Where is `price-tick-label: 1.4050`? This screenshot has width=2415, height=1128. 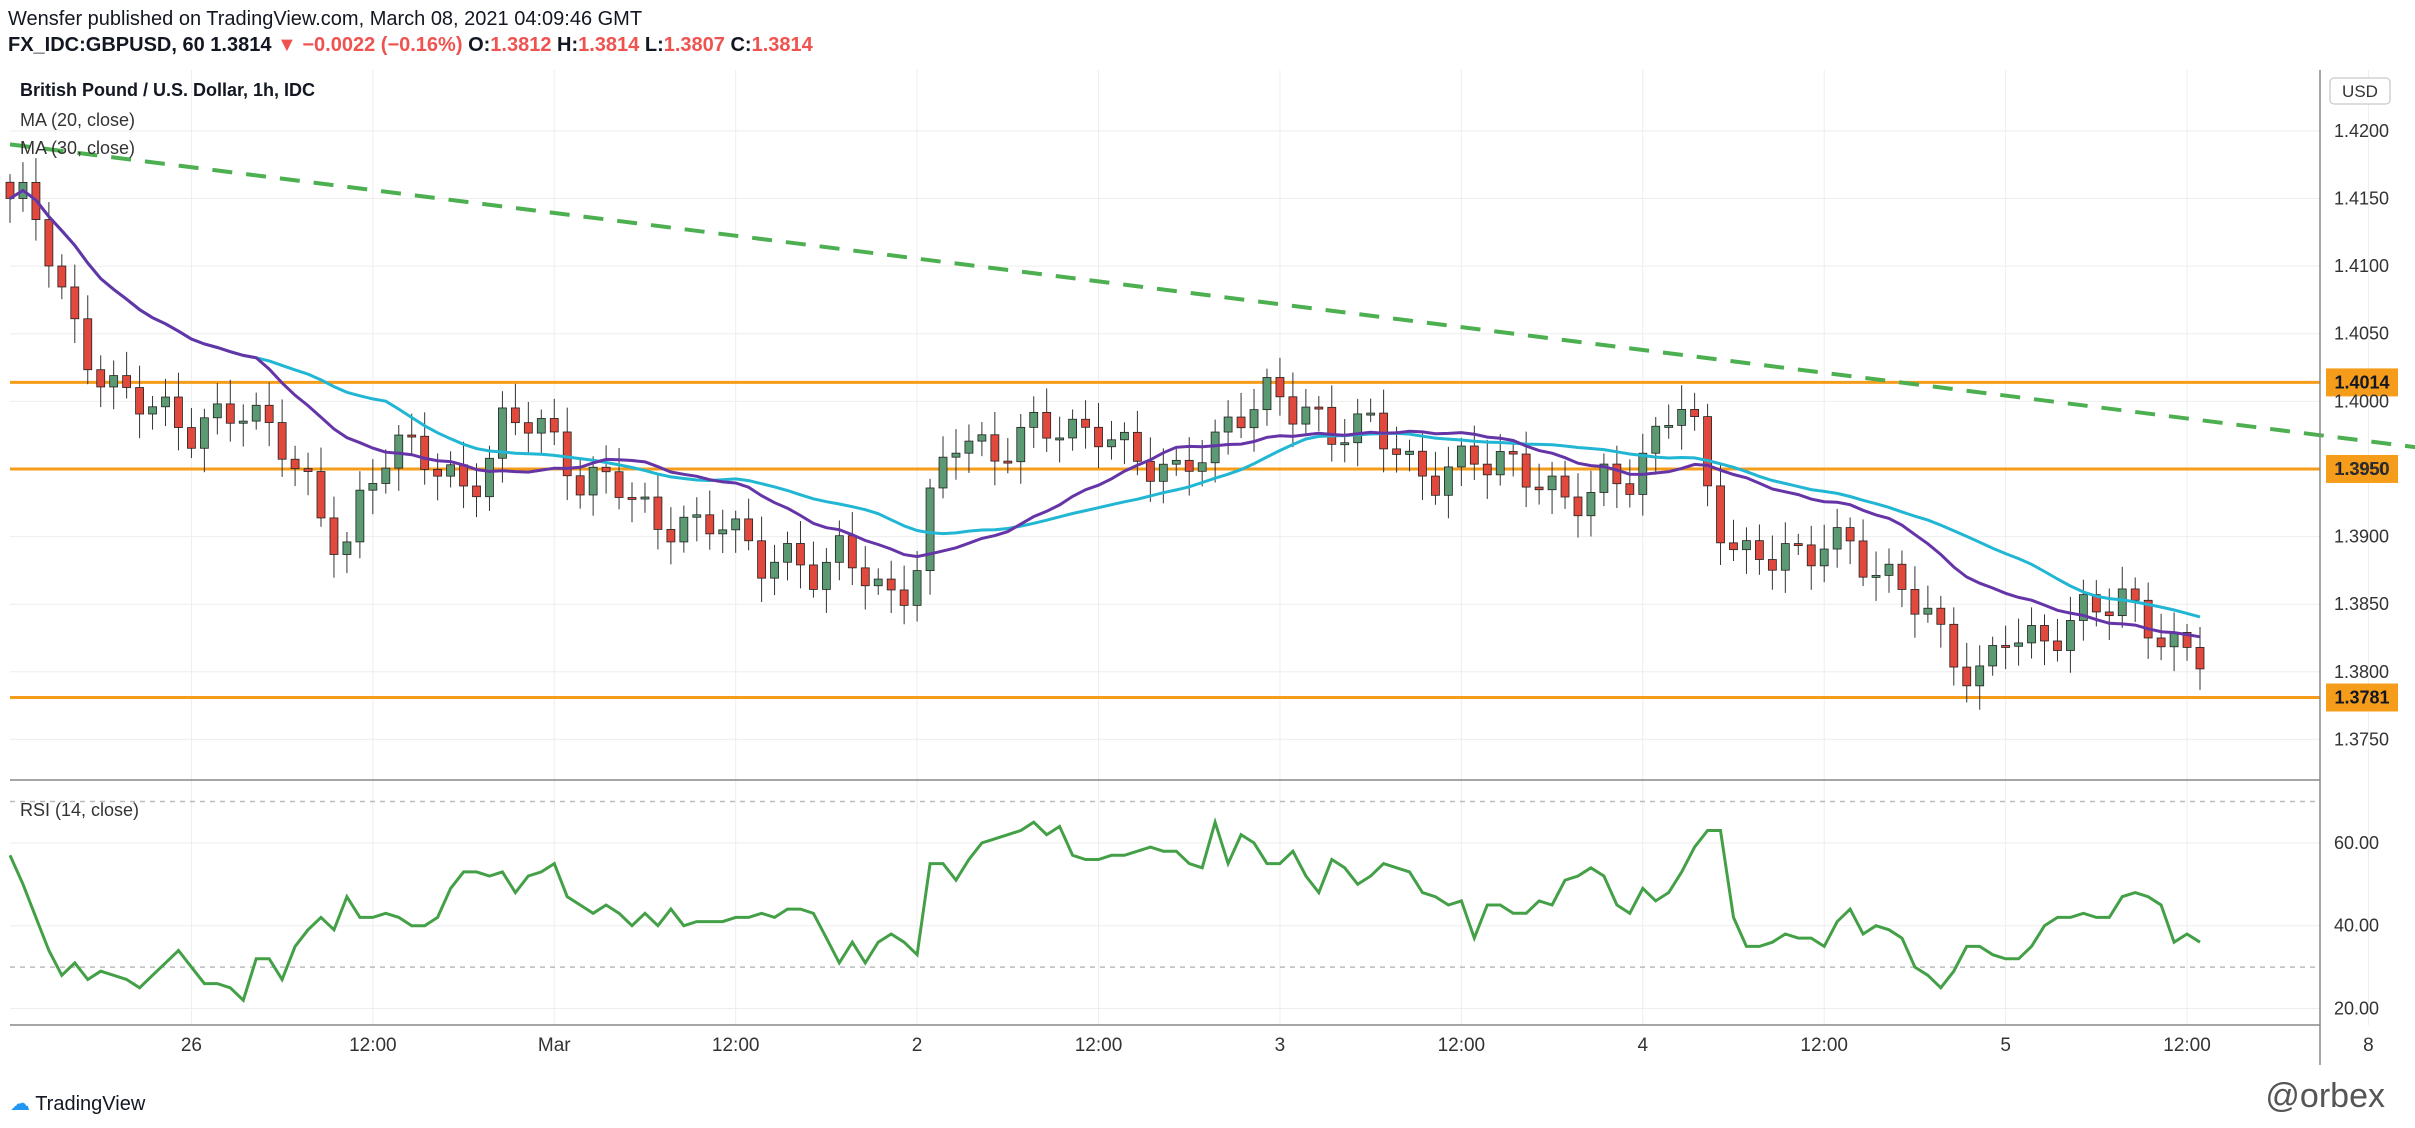 price-tick-label: 1.4050 is located at coordinates (2361, 334).